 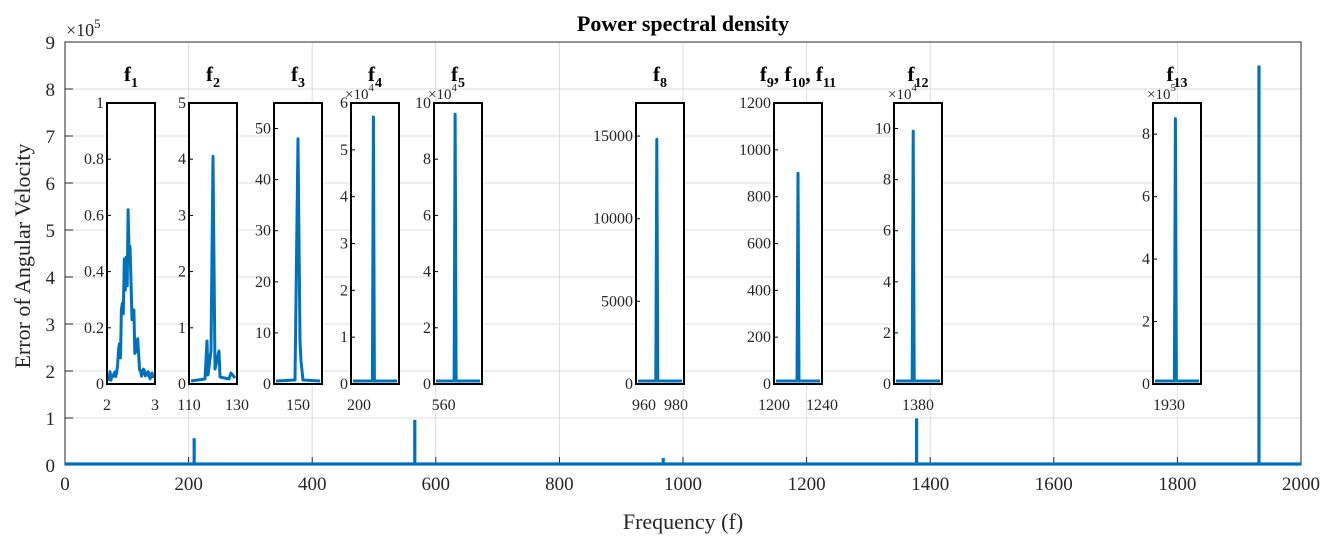 I want to click on y-tick-label: 2, so click(x=51, y=372).